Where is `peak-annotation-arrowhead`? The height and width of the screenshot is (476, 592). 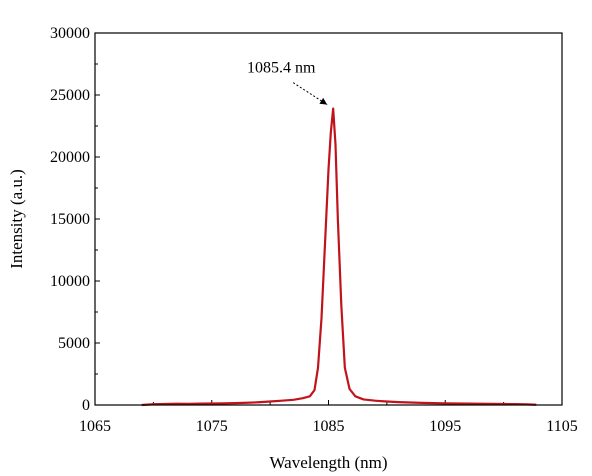 peak-annotation-arrowhead is located at coordinates (323, 101).